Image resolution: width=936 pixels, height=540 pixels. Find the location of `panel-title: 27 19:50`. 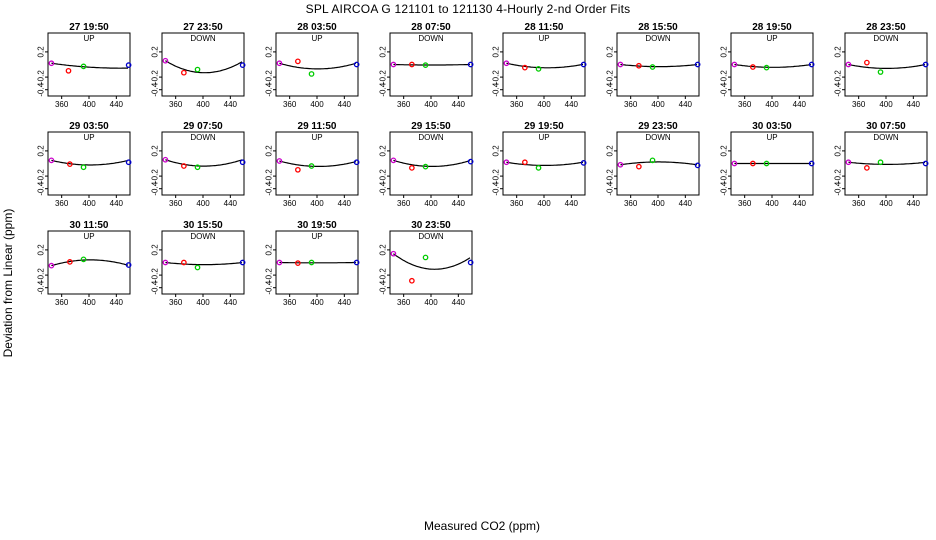

panel-title: 27 19:50 is located at coordinates (89, 27).